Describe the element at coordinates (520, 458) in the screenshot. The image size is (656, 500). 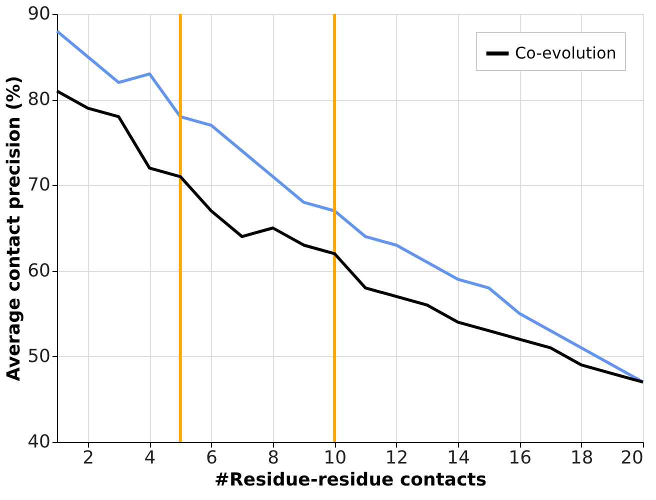
I see `x-tick-label: 16` at that location.